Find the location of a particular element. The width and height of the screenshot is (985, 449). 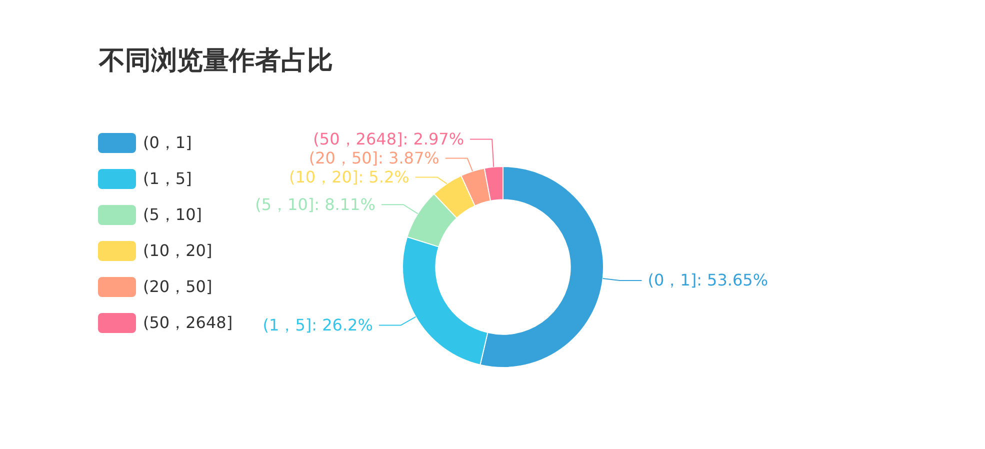

data-label: (10，20]: 5.2% is located at coordinates (349, 176).